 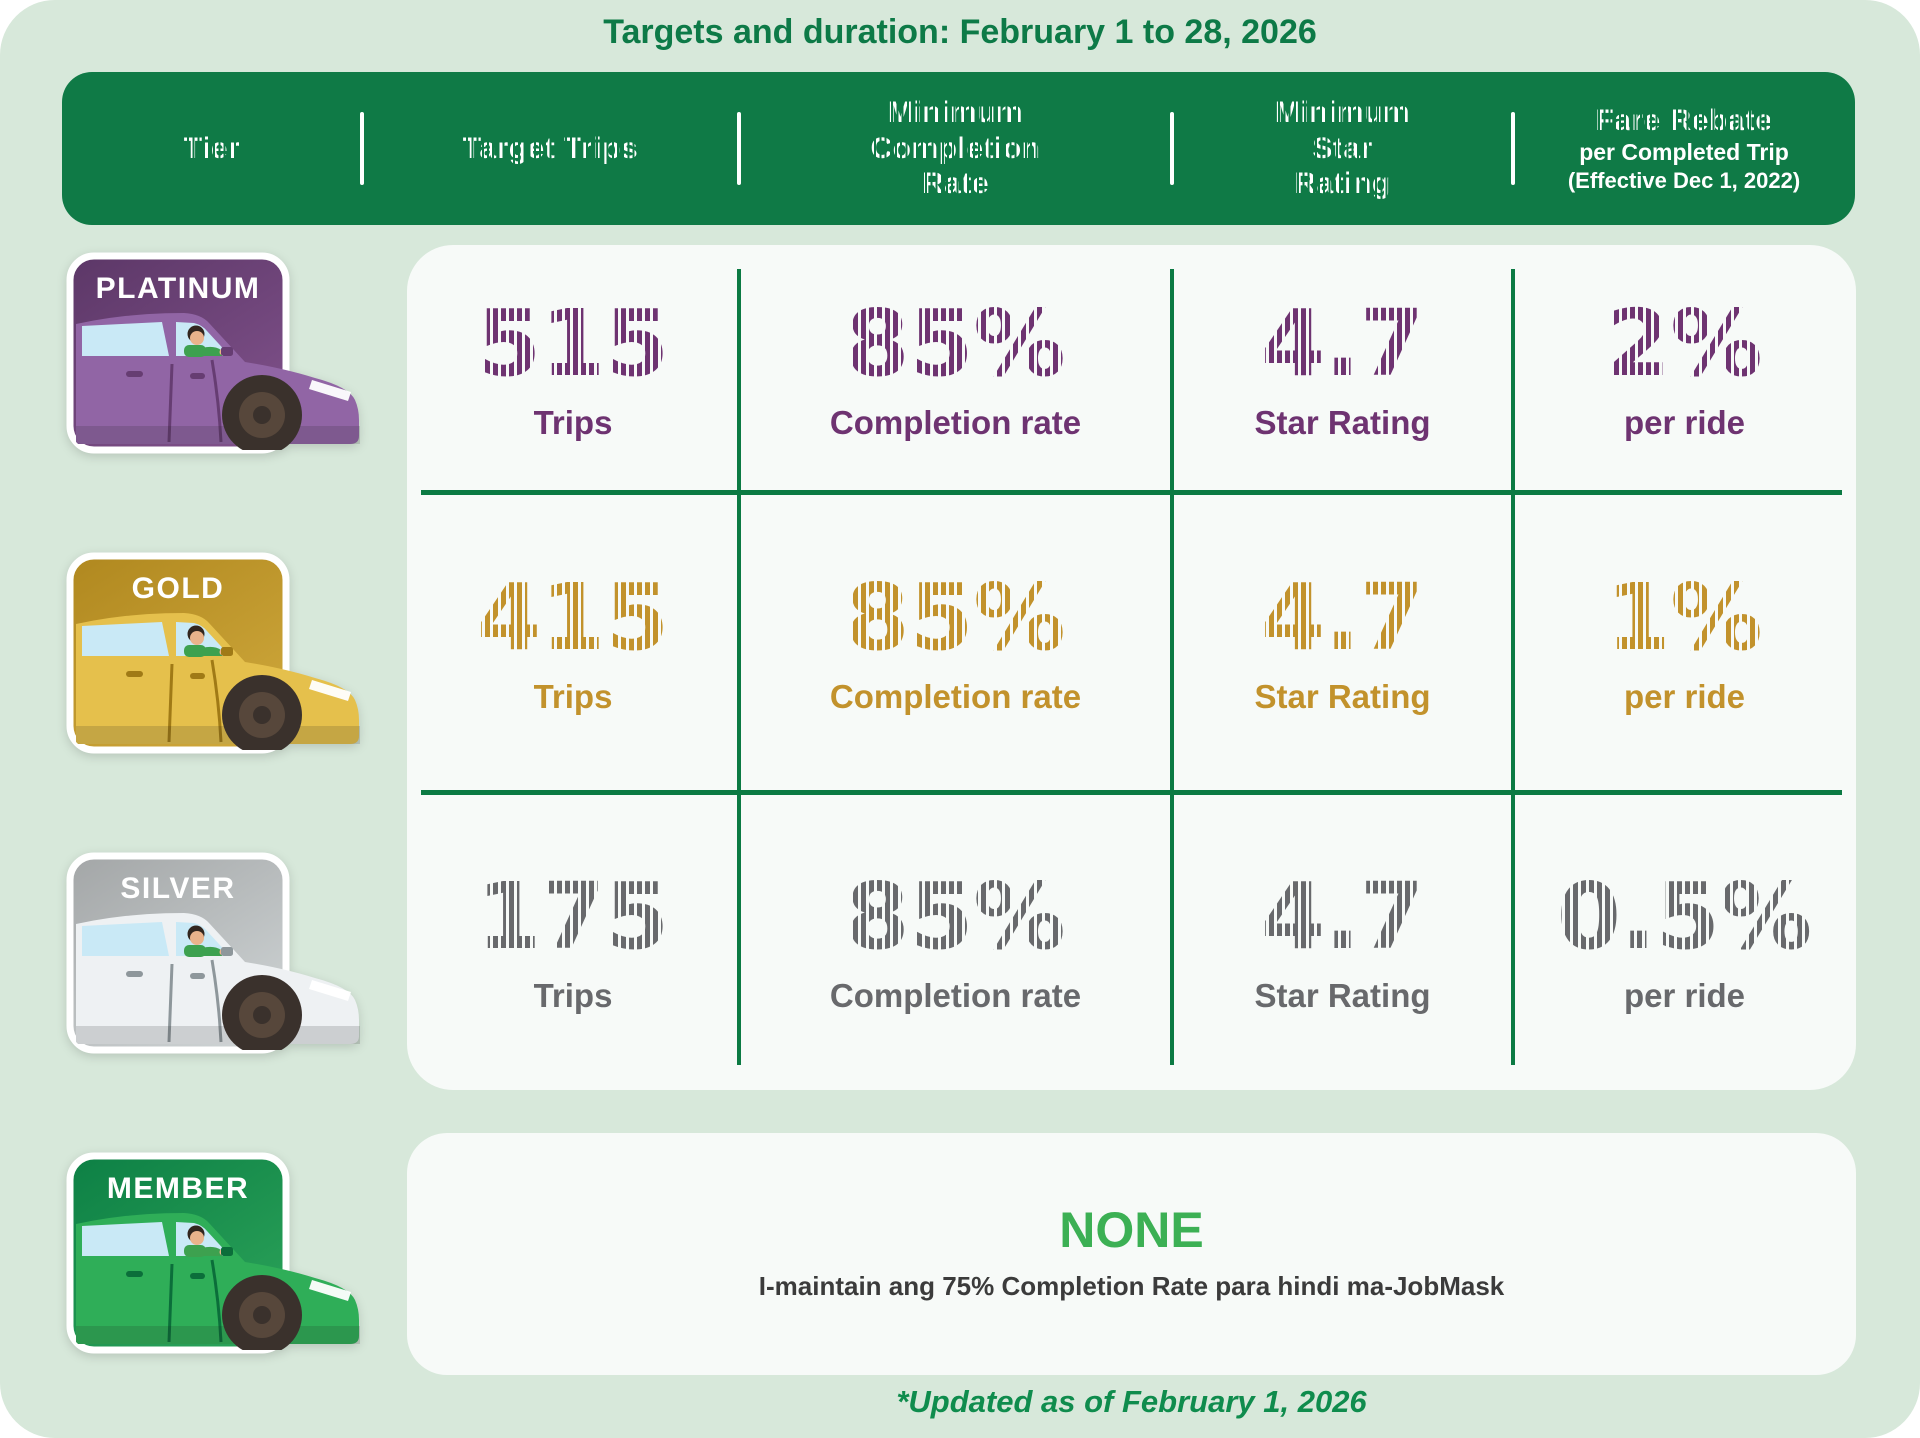 I want to click on gold-badge: GOLD, so click(x=216, y=654).